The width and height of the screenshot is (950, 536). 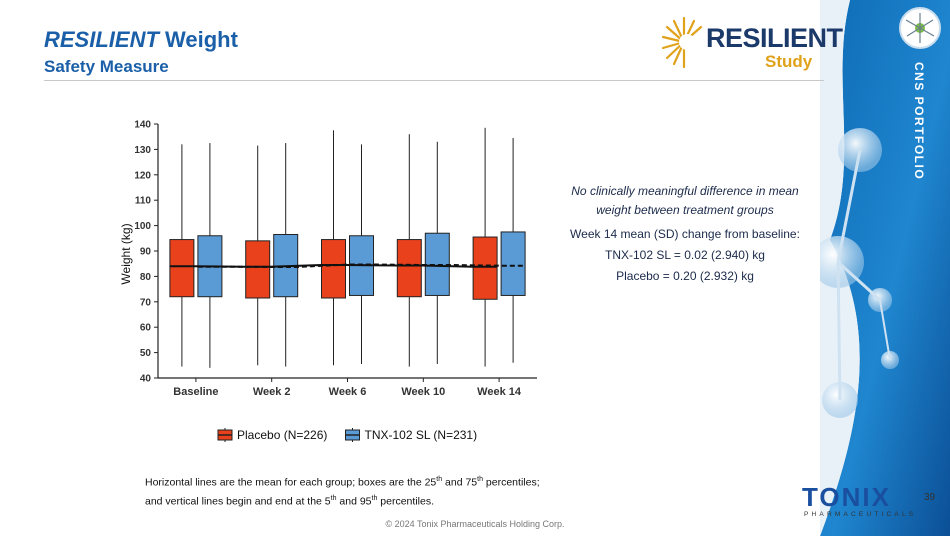 What do you see at coordinates (146, 353) in the screenshot?
I see `y-tick-label: 50` at bounding box center [146, 353].